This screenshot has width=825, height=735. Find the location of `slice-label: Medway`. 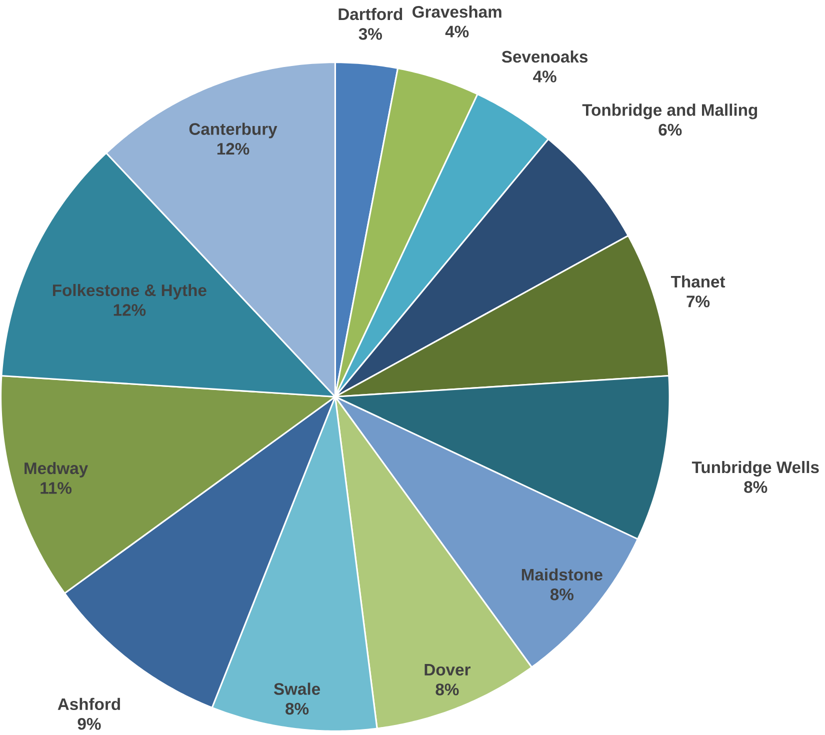

slice-label: Medway is located at coordinates (56, 470).